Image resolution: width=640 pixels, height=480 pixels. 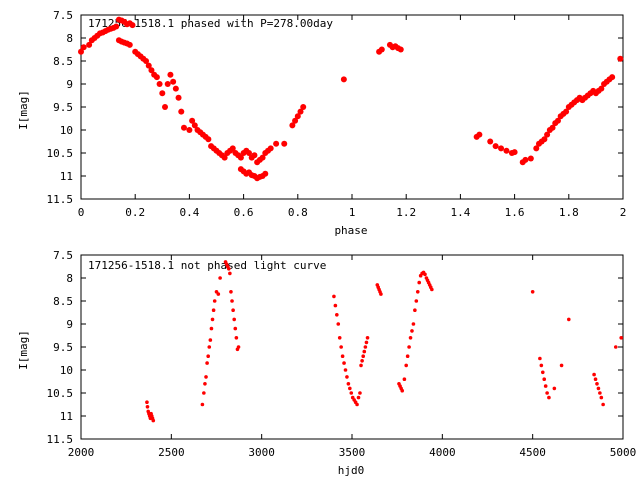 I want to click on x-tick-label: 0, so click(x=81, y=212).